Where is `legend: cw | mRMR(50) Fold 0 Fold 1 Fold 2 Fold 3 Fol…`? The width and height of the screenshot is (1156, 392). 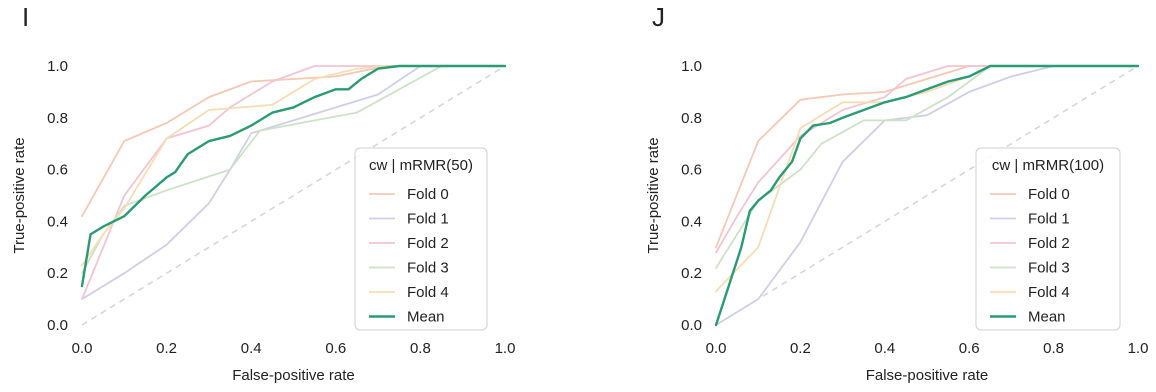
legend: cw | mRMR(50) Fold 0 Fold 1 Fold 2 Fold 3 Fol… is located at coordinates (421, 239).